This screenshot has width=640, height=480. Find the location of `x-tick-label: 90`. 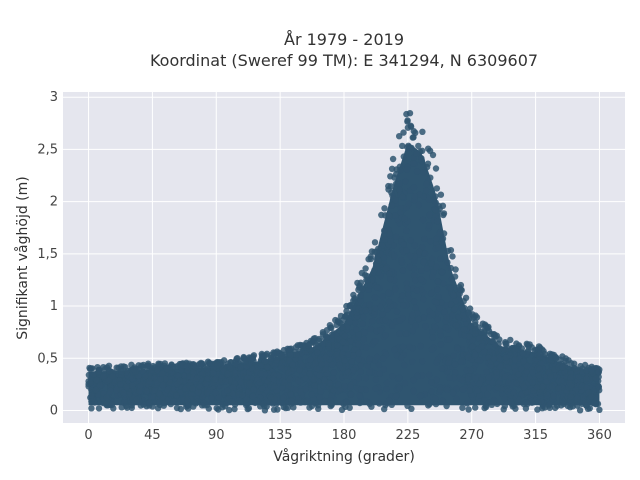

x-tick-label: 90 is located at coordinates (216, 435).